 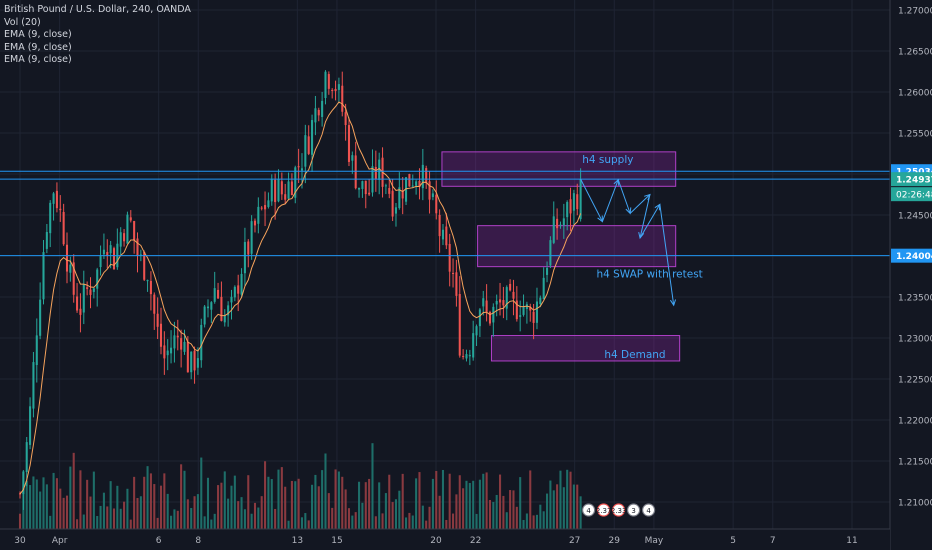 I want to click on indicator-volume: Vol (20), so click(x=22, y=22).